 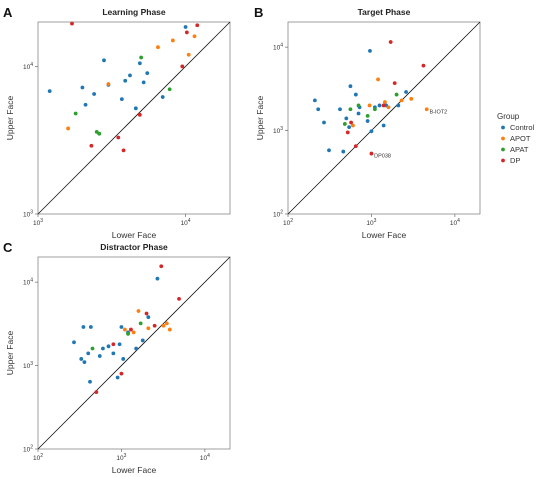 What do you see at coordinates (503, 149) in the screenshot?
I see `legend-marker-apat` at bounding box center [503, 149].